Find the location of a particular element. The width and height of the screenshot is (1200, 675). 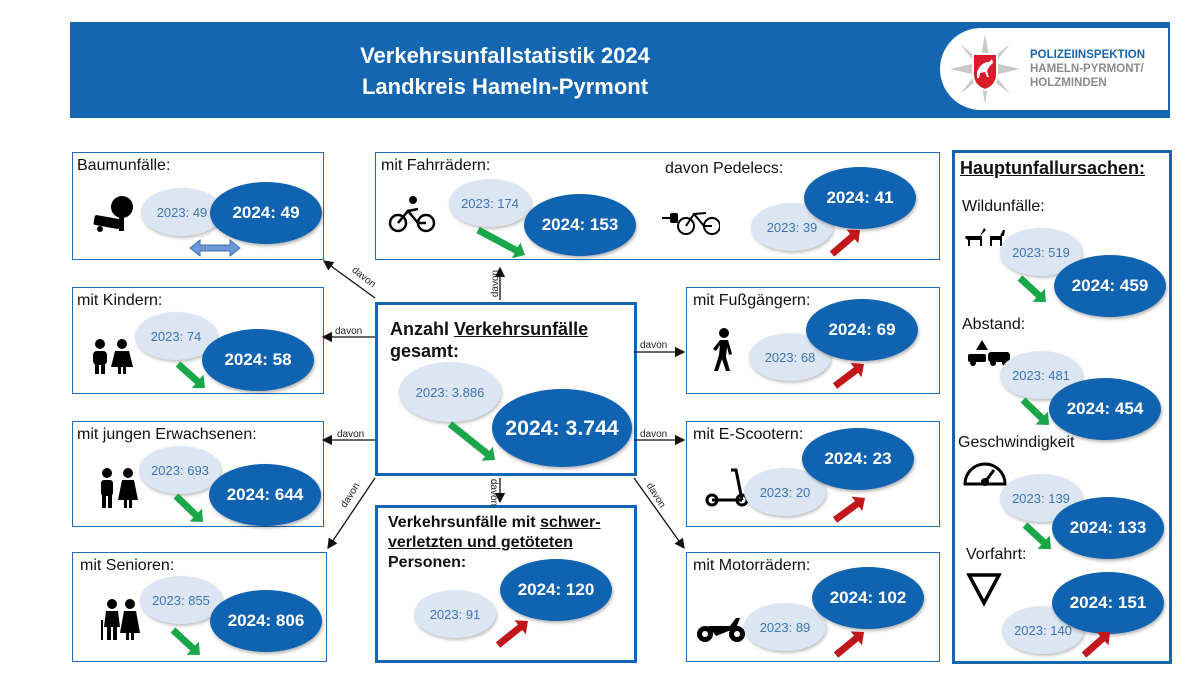

value-2023: 2023: 91 is located at coordinates (455, 614).